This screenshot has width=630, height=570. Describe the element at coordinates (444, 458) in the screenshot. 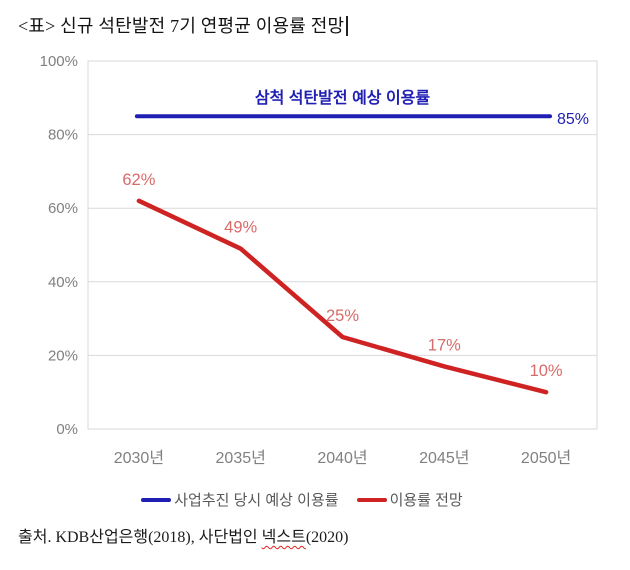

I see `x-tick-label: 2045년` at that location.